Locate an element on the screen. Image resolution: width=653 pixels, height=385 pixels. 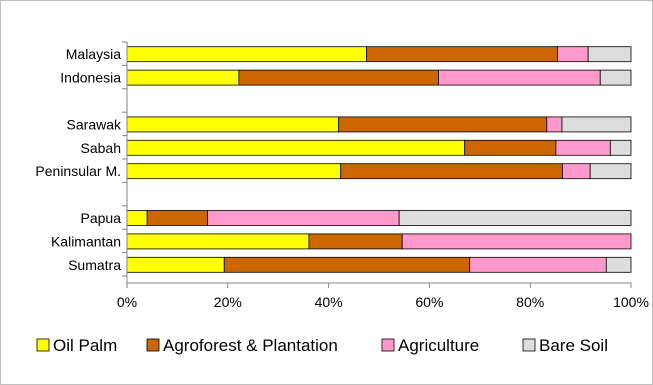
x-tick-labels: 0% 20% 40% 60% 80% 100% is located at coordinates (383, 302).